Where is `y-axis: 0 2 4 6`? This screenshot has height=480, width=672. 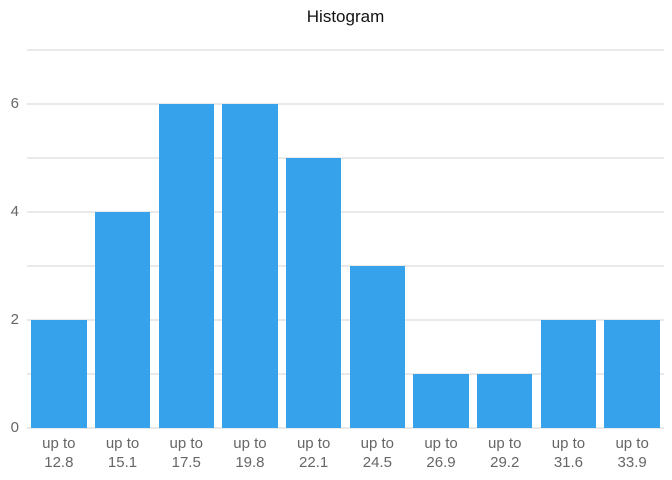
y-axis: 0 2 4 6 is located at coordinates (9, 242).